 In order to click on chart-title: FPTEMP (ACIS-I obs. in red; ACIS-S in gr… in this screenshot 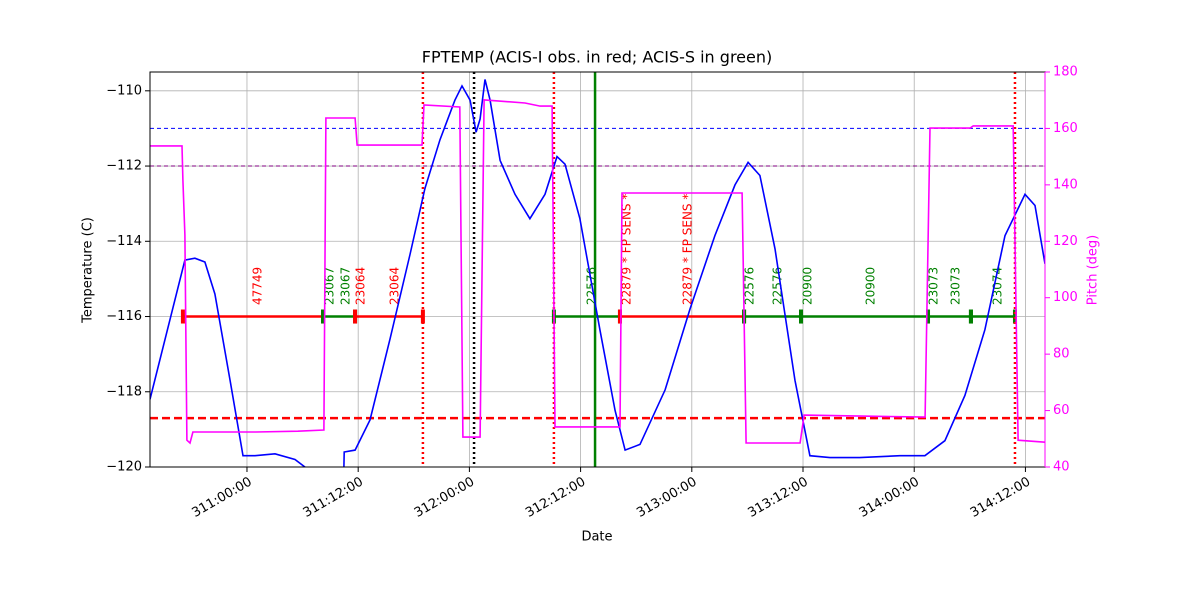, I will do `click(597, 57)`.